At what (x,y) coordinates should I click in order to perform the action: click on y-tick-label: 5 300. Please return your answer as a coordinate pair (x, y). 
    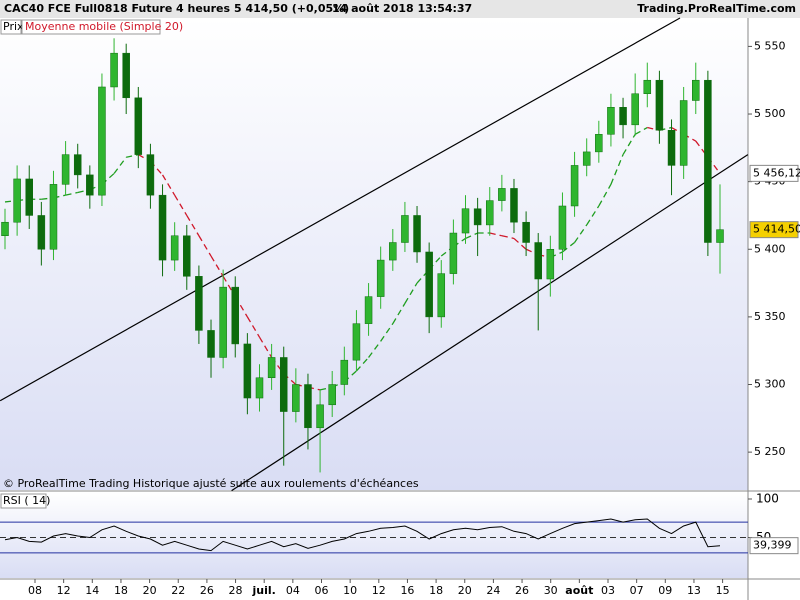
    Looking at the image, I should click on (770, 384).